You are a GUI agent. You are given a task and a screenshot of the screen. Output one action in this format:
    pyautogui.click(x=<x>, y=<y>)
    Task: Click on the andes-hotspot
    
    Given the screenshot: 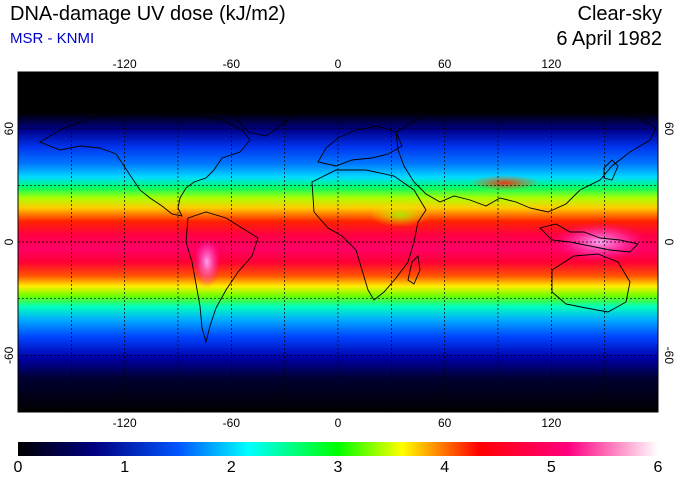 What is the action you would take?
    pyautogui.click(x=207, y=262)
    